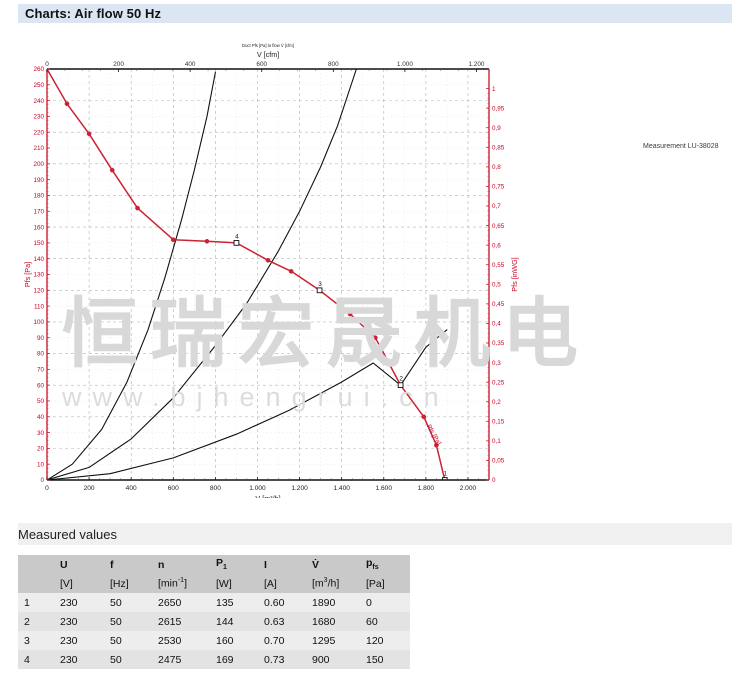 This screenshot has width=750, height=698. What do you see at coordinates (234, 621) in the screenshot?
I see `table-row-cell: 144` at bounding box center [234, 621].